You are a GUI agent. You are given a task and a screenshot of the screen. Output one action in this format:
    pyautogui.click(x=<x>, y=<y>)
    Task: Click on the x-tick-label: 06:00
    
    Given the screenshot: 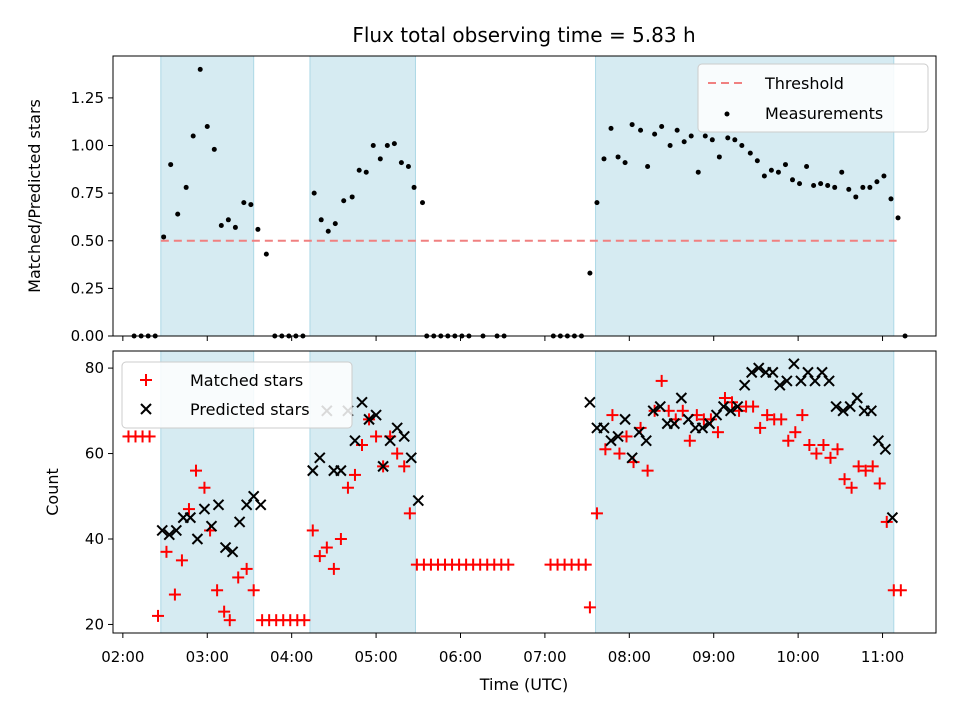 What is the action you would take?
    pyautogui.click(x=460, y=657)
    